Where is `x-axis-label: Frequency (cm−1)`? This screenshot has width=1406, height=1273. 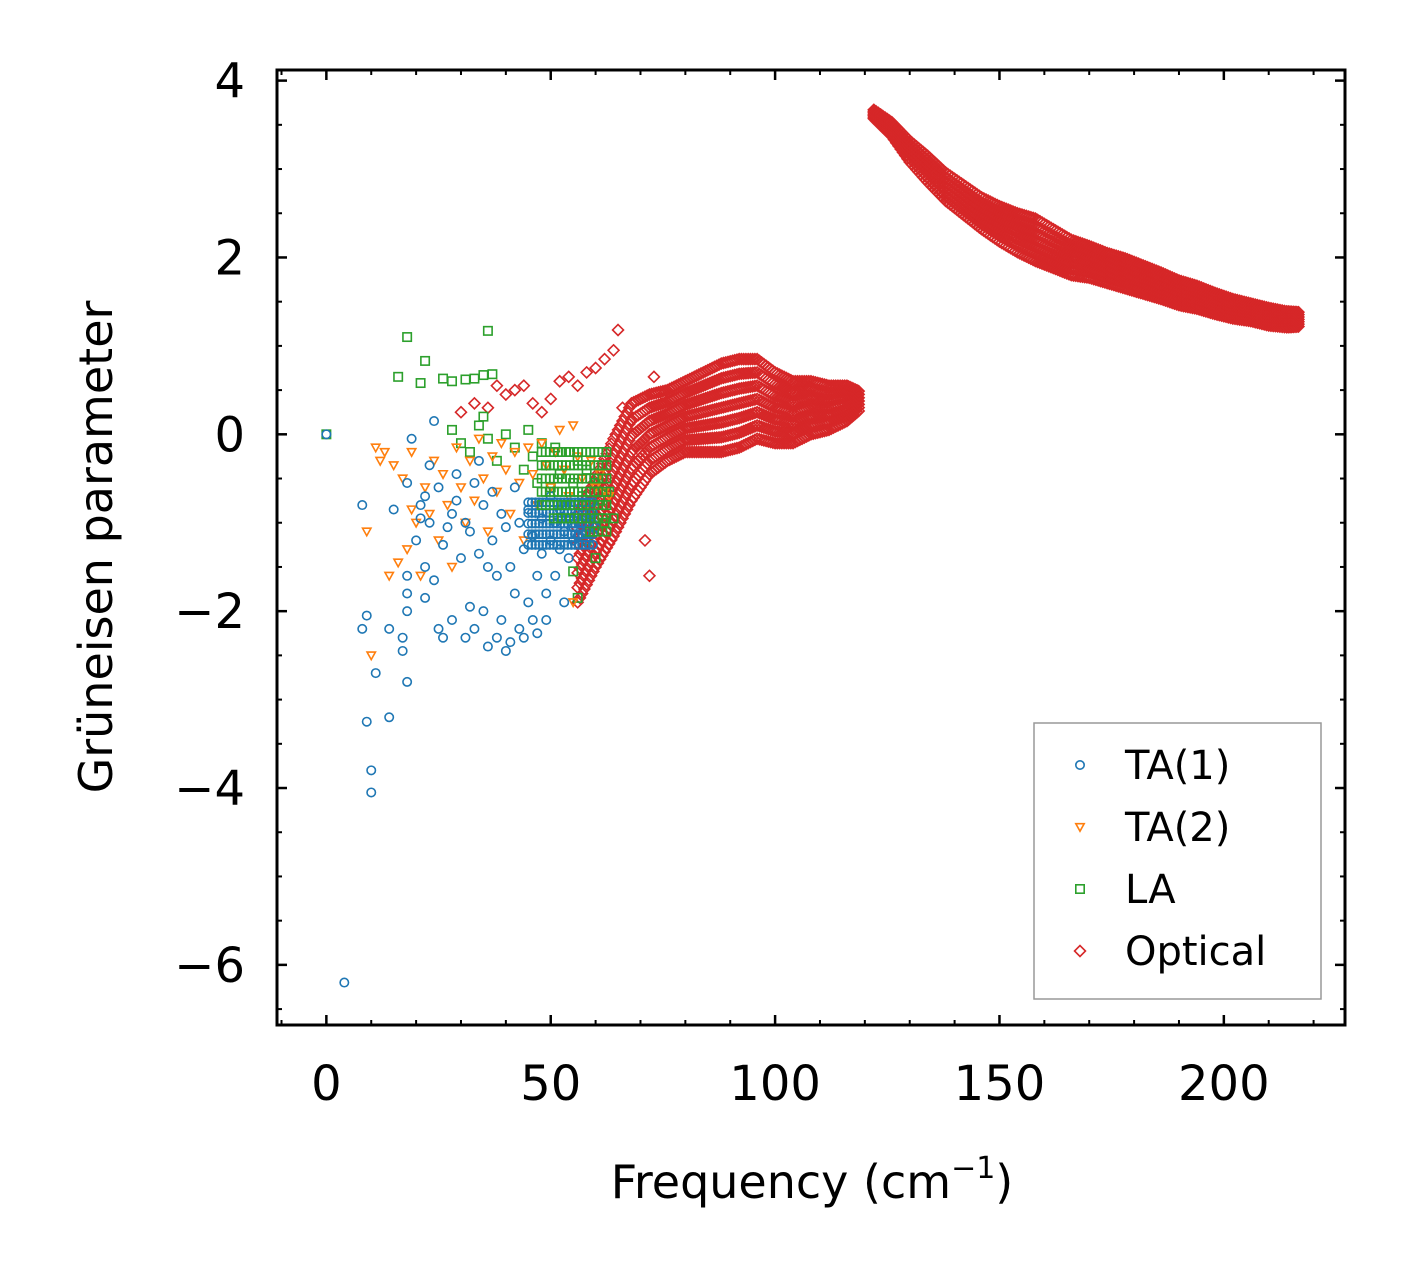 x-axis-label: Frequency (cm−1) is located at coordinates (812, 1180).